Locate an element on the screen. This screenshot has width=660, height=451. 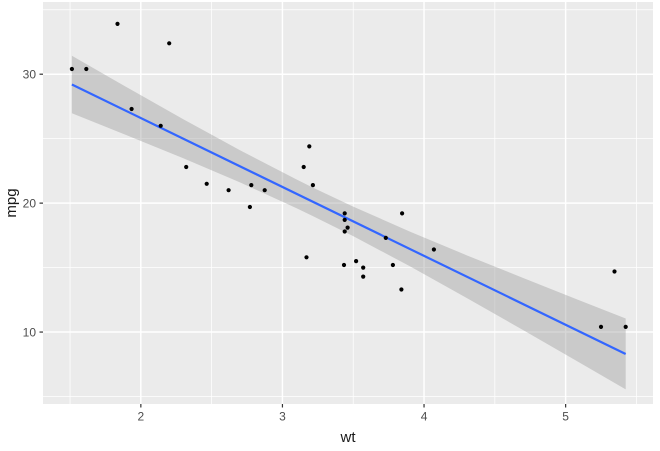
y-tick-label: 10 is located at coordinates (30, 332).